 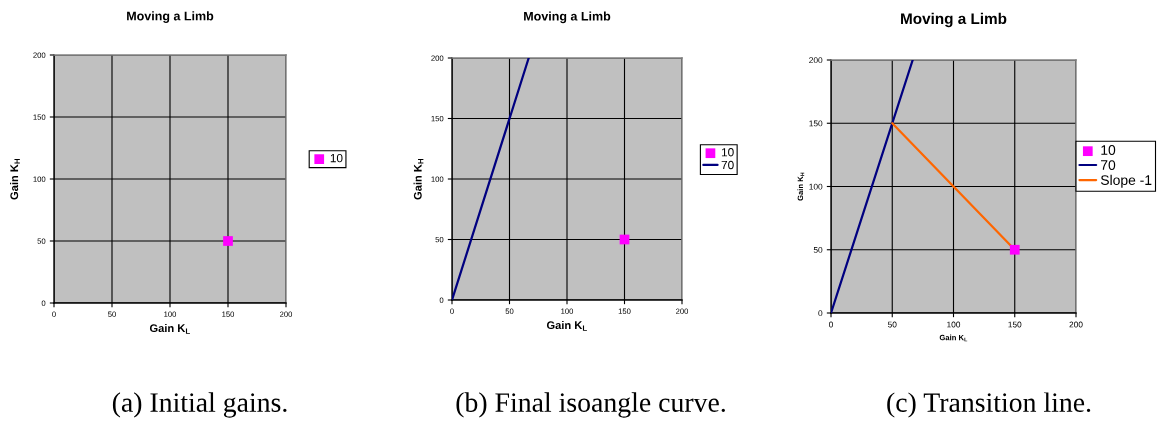 I want to click on legend-label: Slope -1, so click(x=1126, y=181).